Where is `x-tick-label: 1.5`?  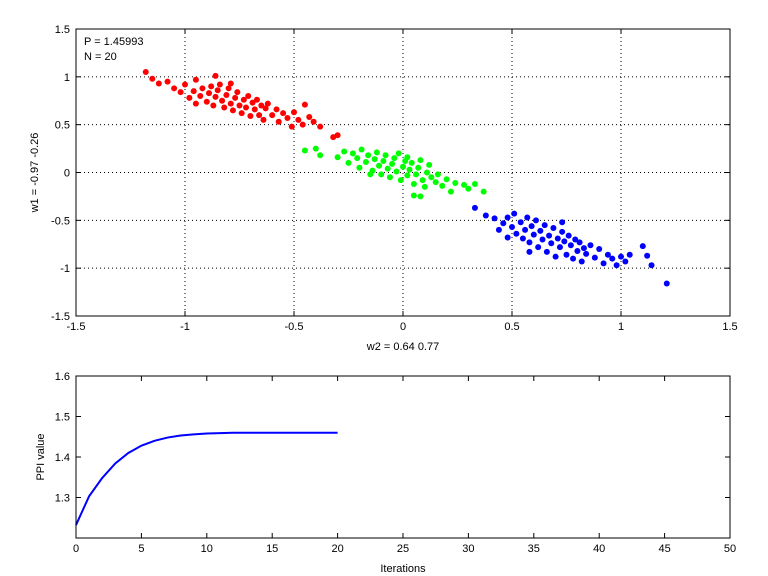 x-tick-label: 1.5 is located at coordinates (729, 327).